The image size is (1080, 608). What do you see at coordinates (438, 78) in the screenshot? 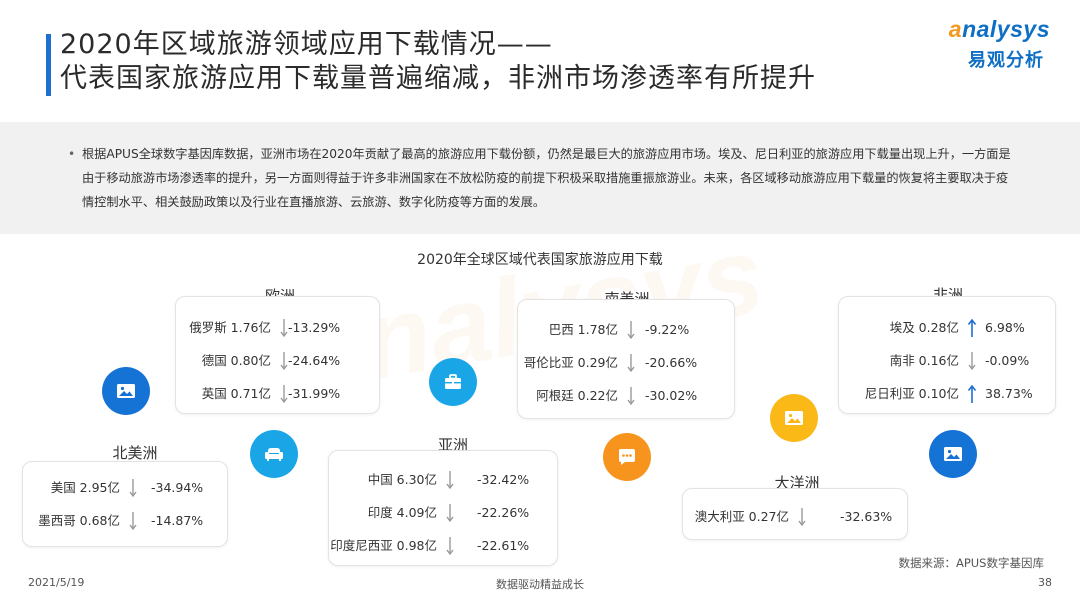
I see `page-title-line2: 代表国家旅游应用下载量普遍缩减，非洲市场渗透率有所提升` at bounding box center [438, 78].